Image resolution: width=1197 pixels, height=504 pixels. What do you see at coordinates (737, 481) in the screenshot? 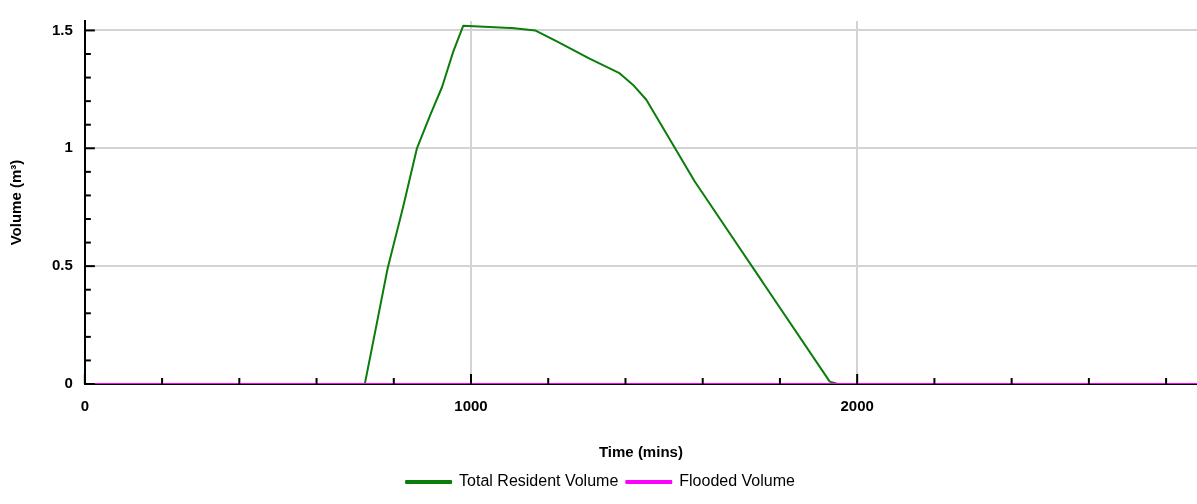
I see `legend-label: Flooded Volume` at bounding box center [737, 481].